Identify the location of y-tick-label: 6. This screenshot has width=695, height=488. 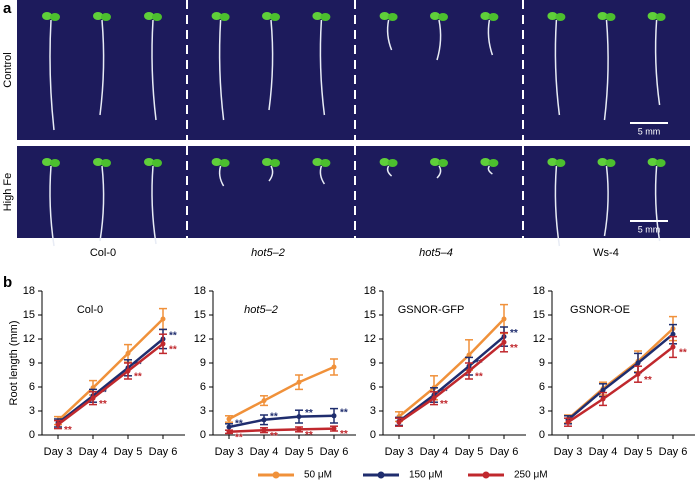
(32, 387).